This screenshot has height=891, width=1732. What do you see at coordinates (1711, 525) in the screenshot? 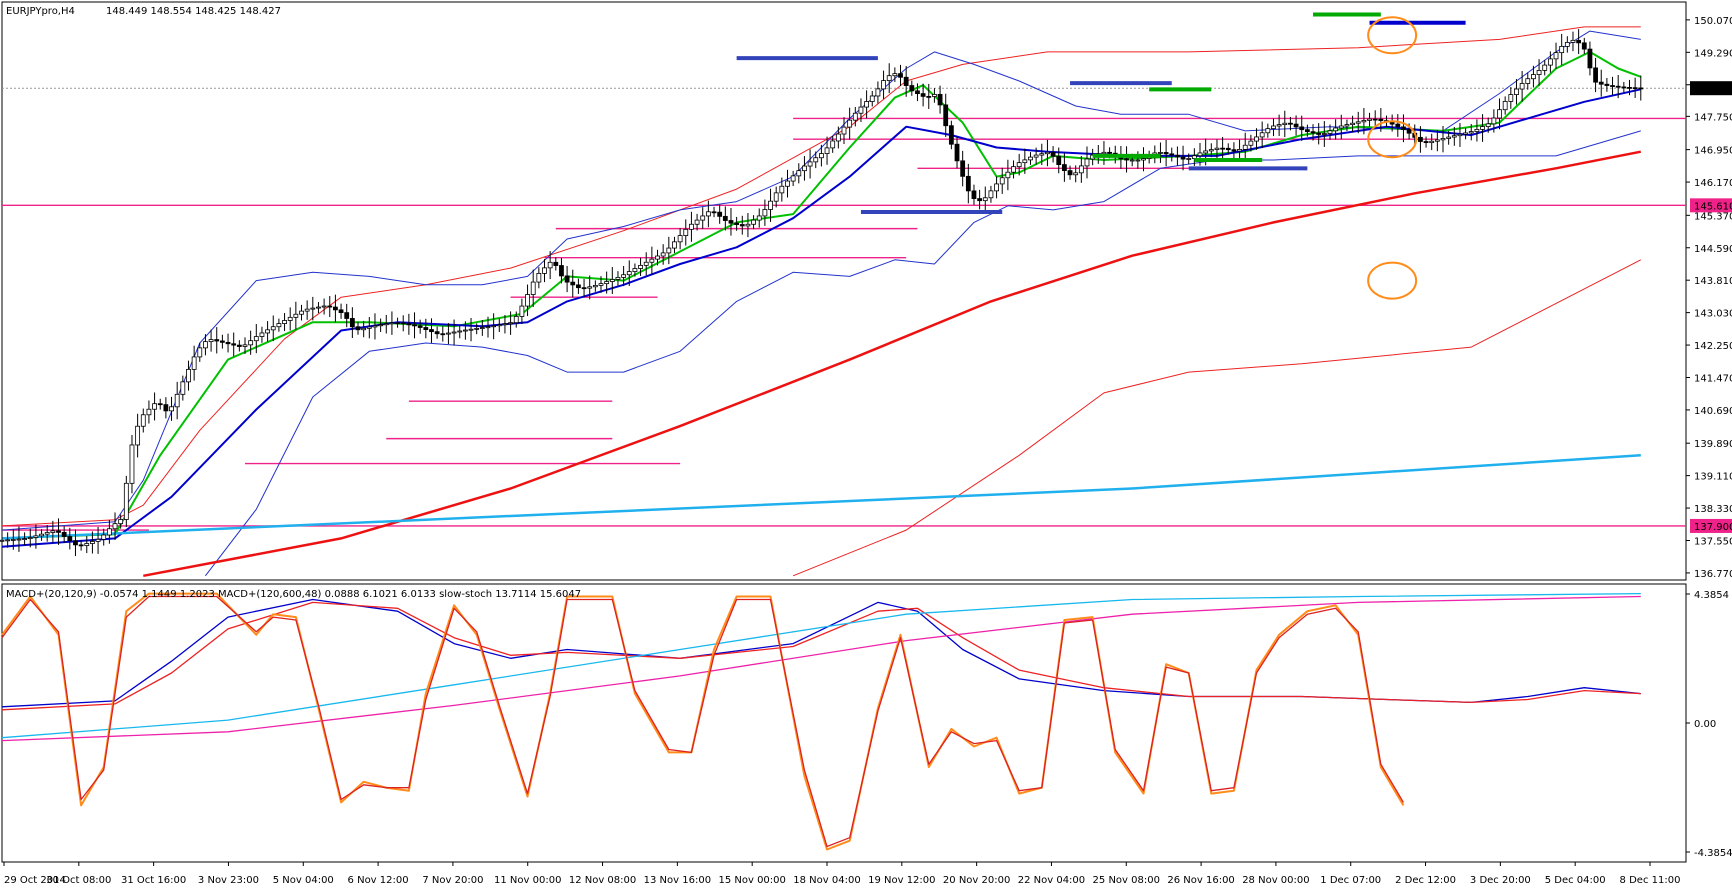
I see `price-tag` at bounding box center [1711, 525].